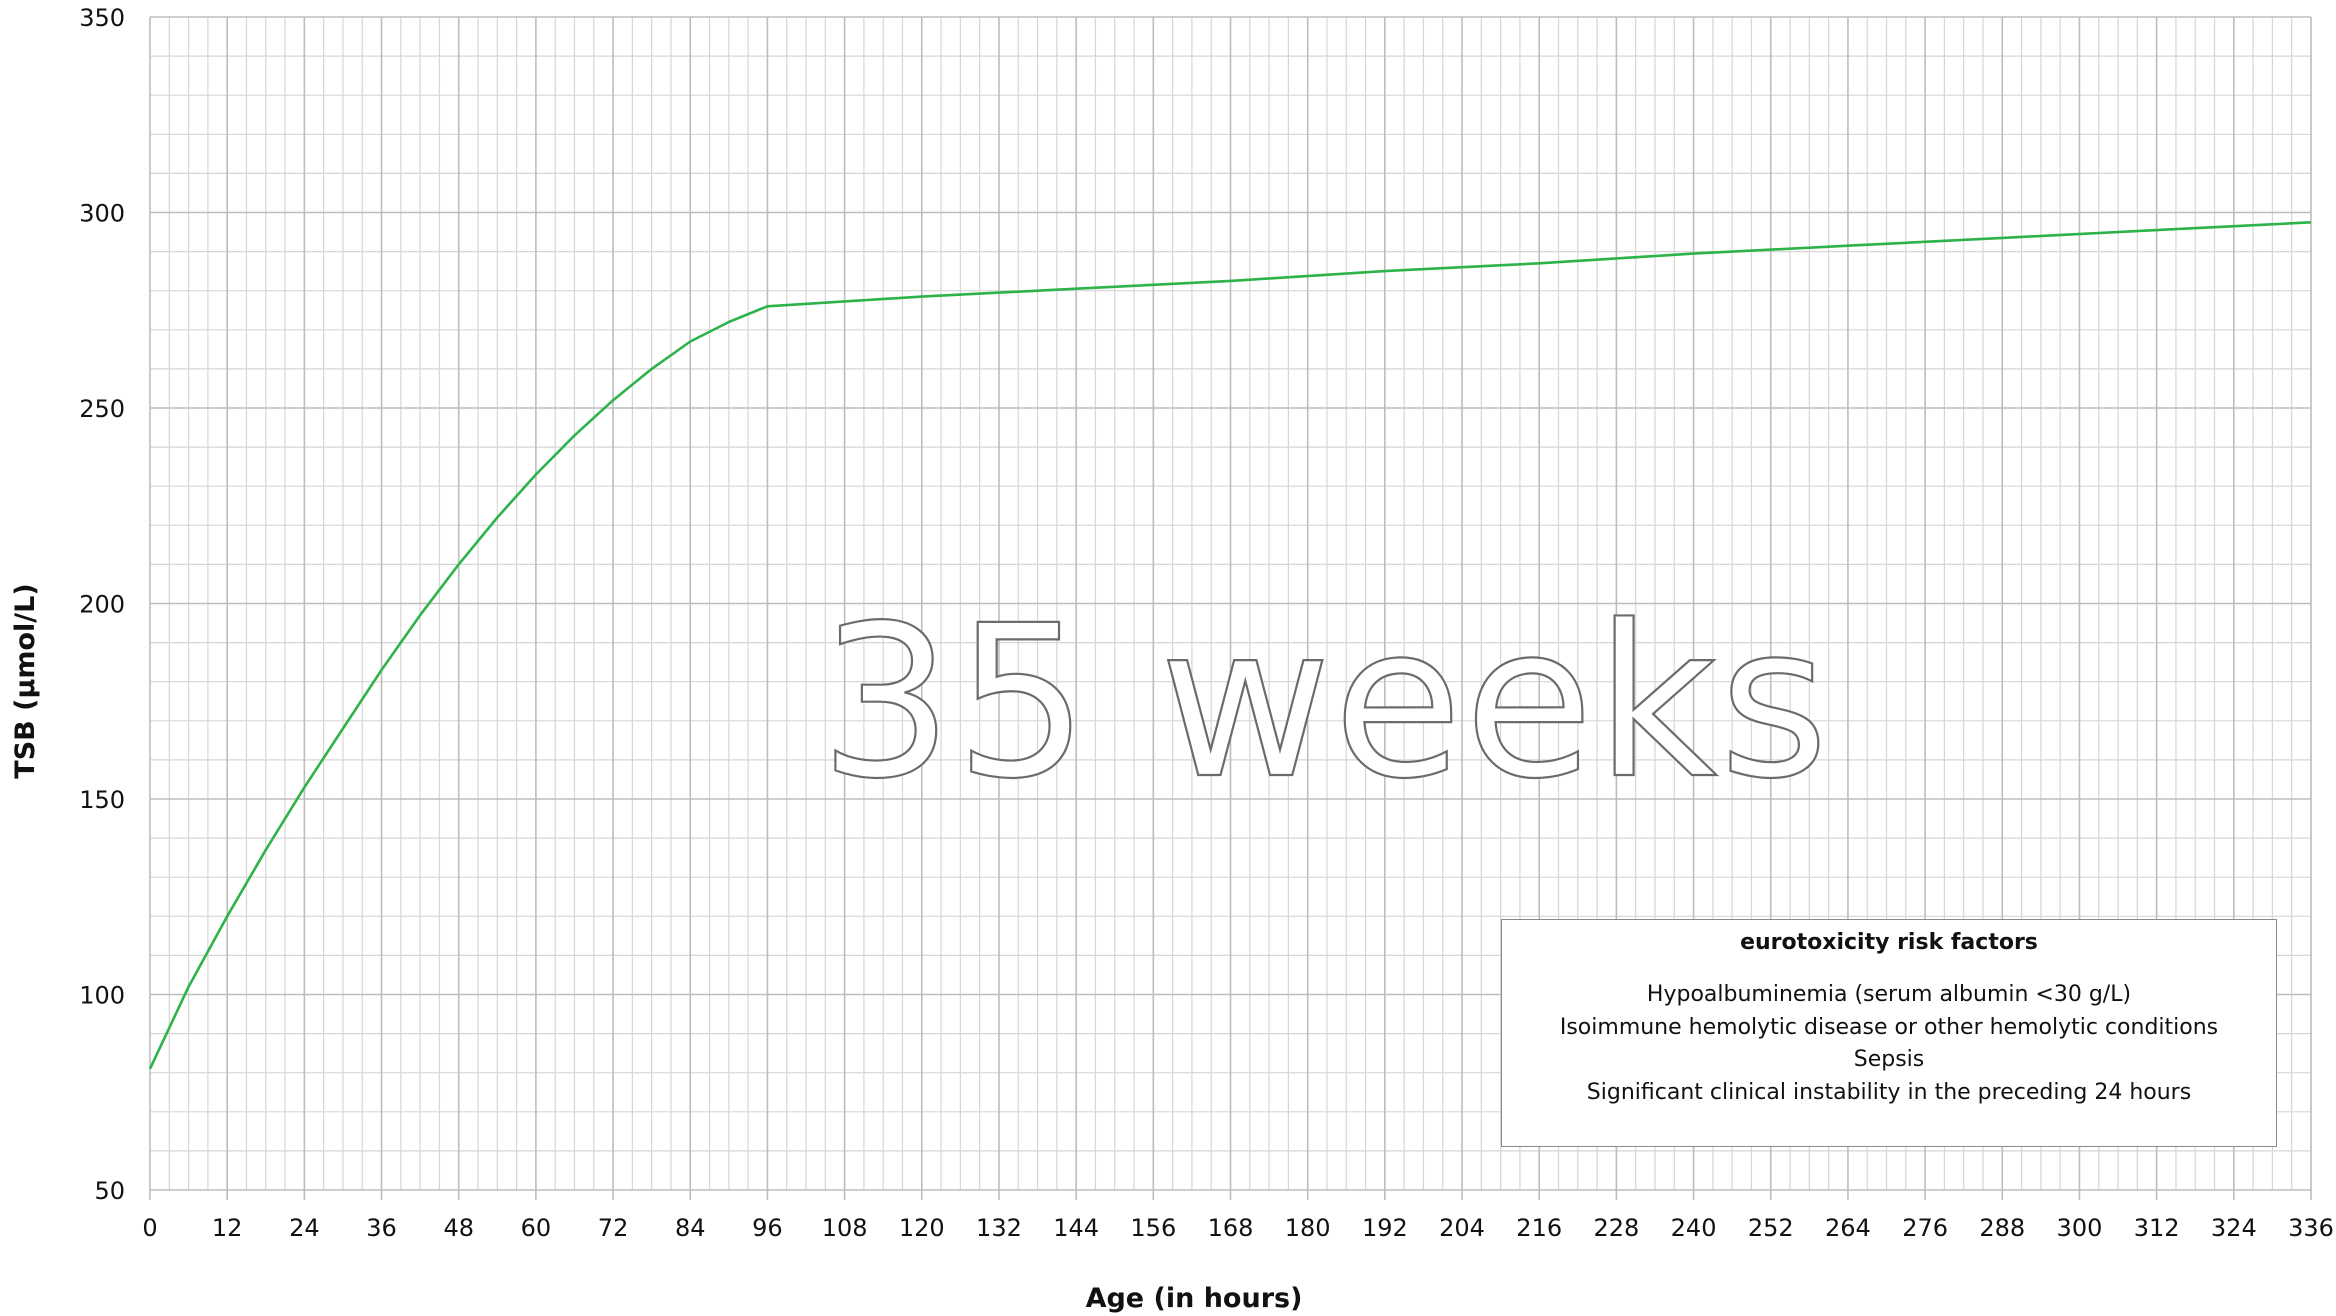 The image size is (2336, 1316). What do you see at coordinates (536, 1228) in the screenshot?
I see `x-tick-label: 60` at bounding box center [536, 1228].